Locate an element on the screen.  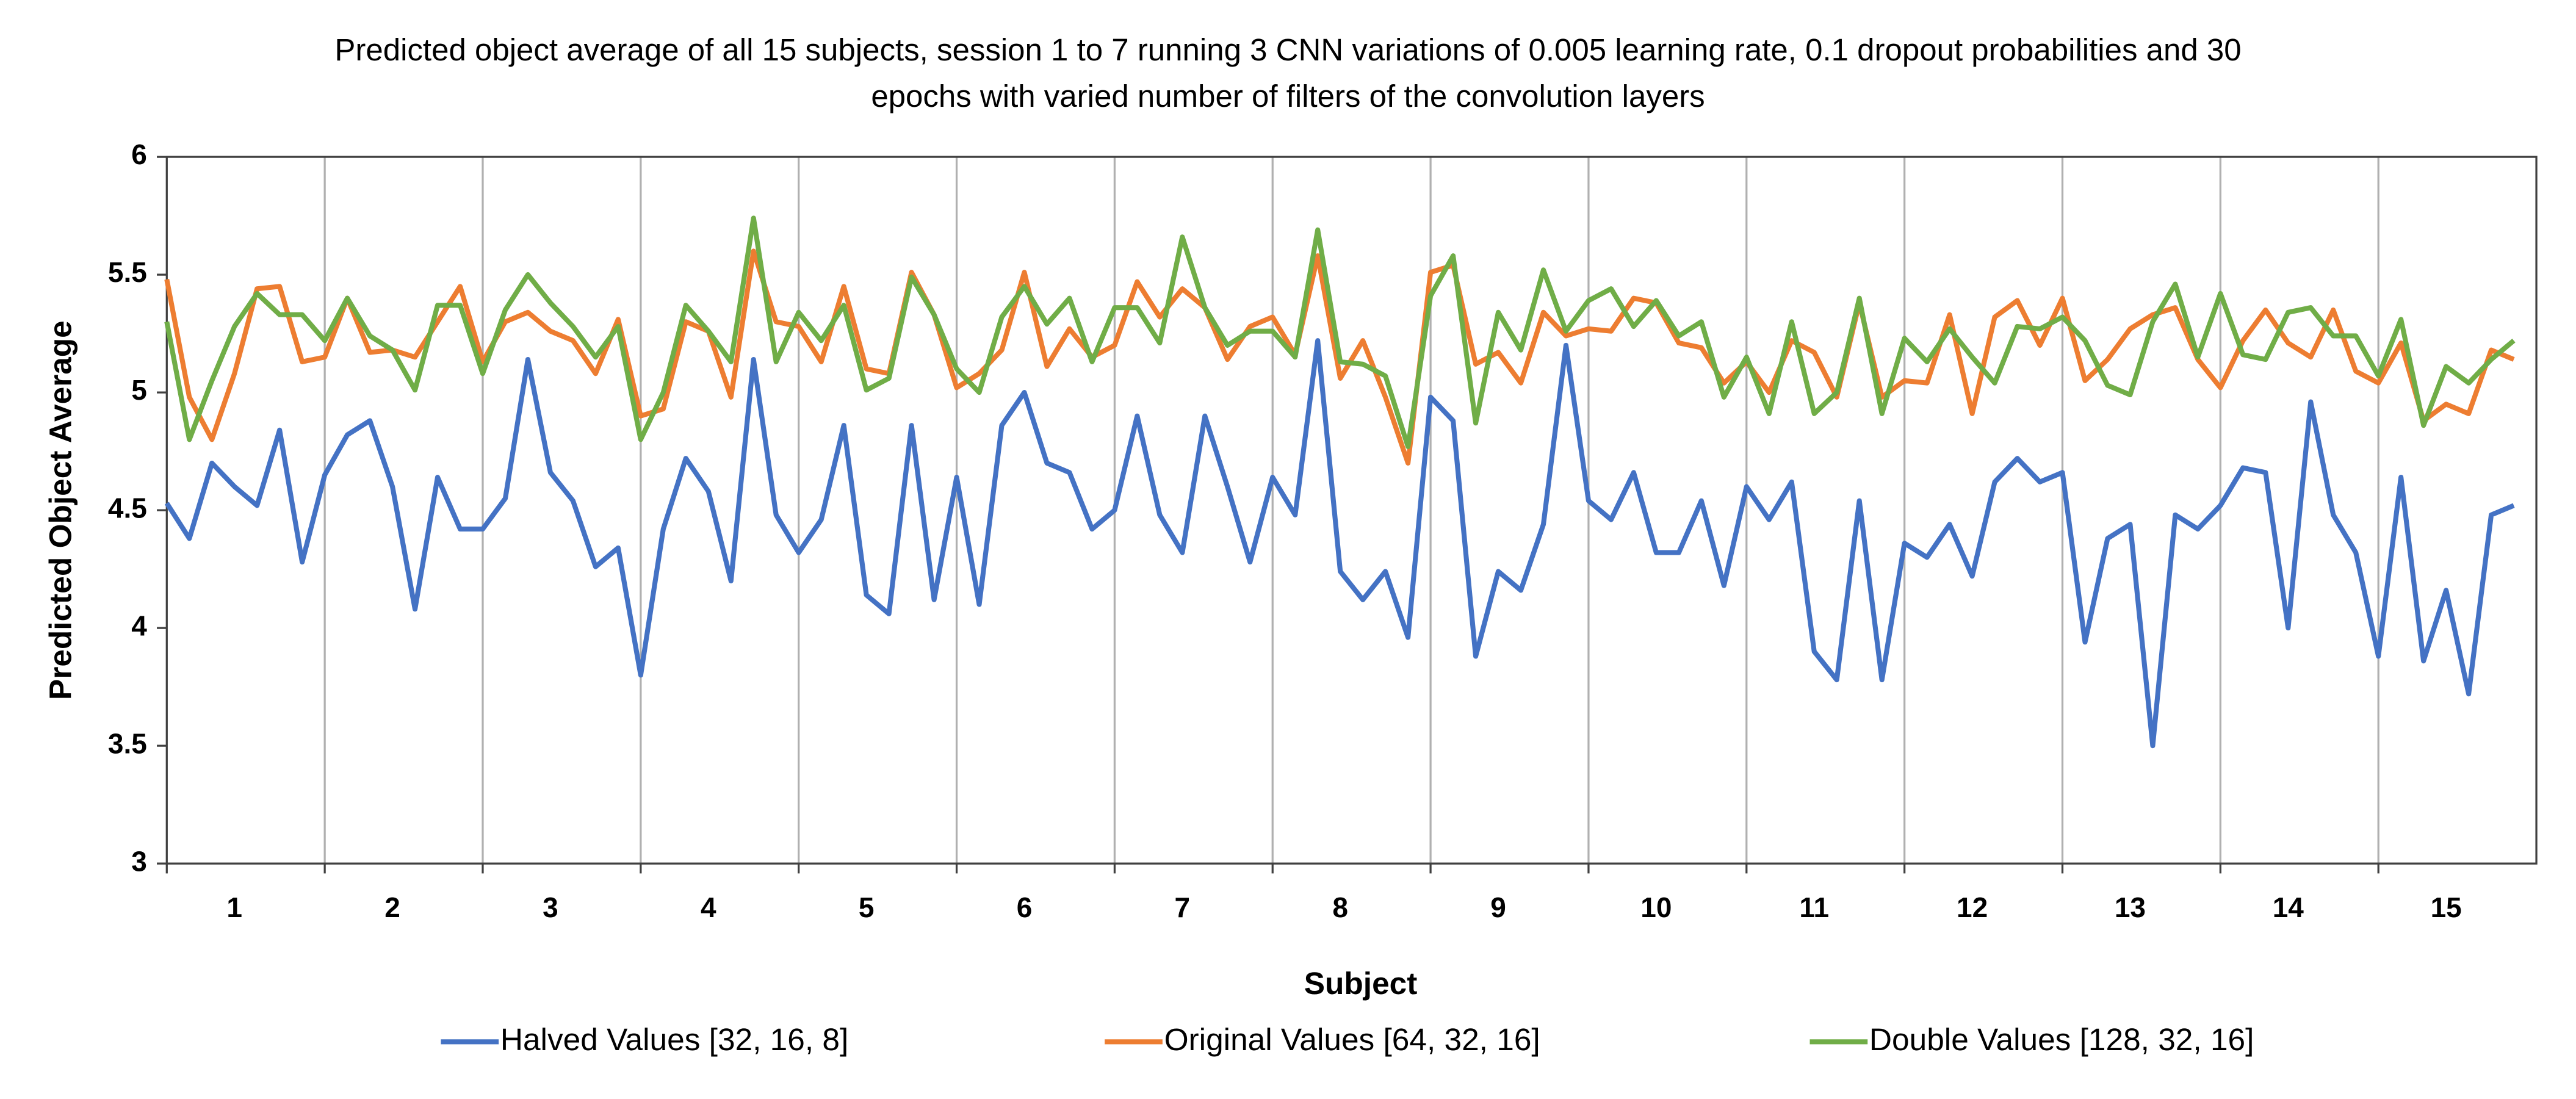
y-tick-label: 5.5 is located at coordinates (127, 272).